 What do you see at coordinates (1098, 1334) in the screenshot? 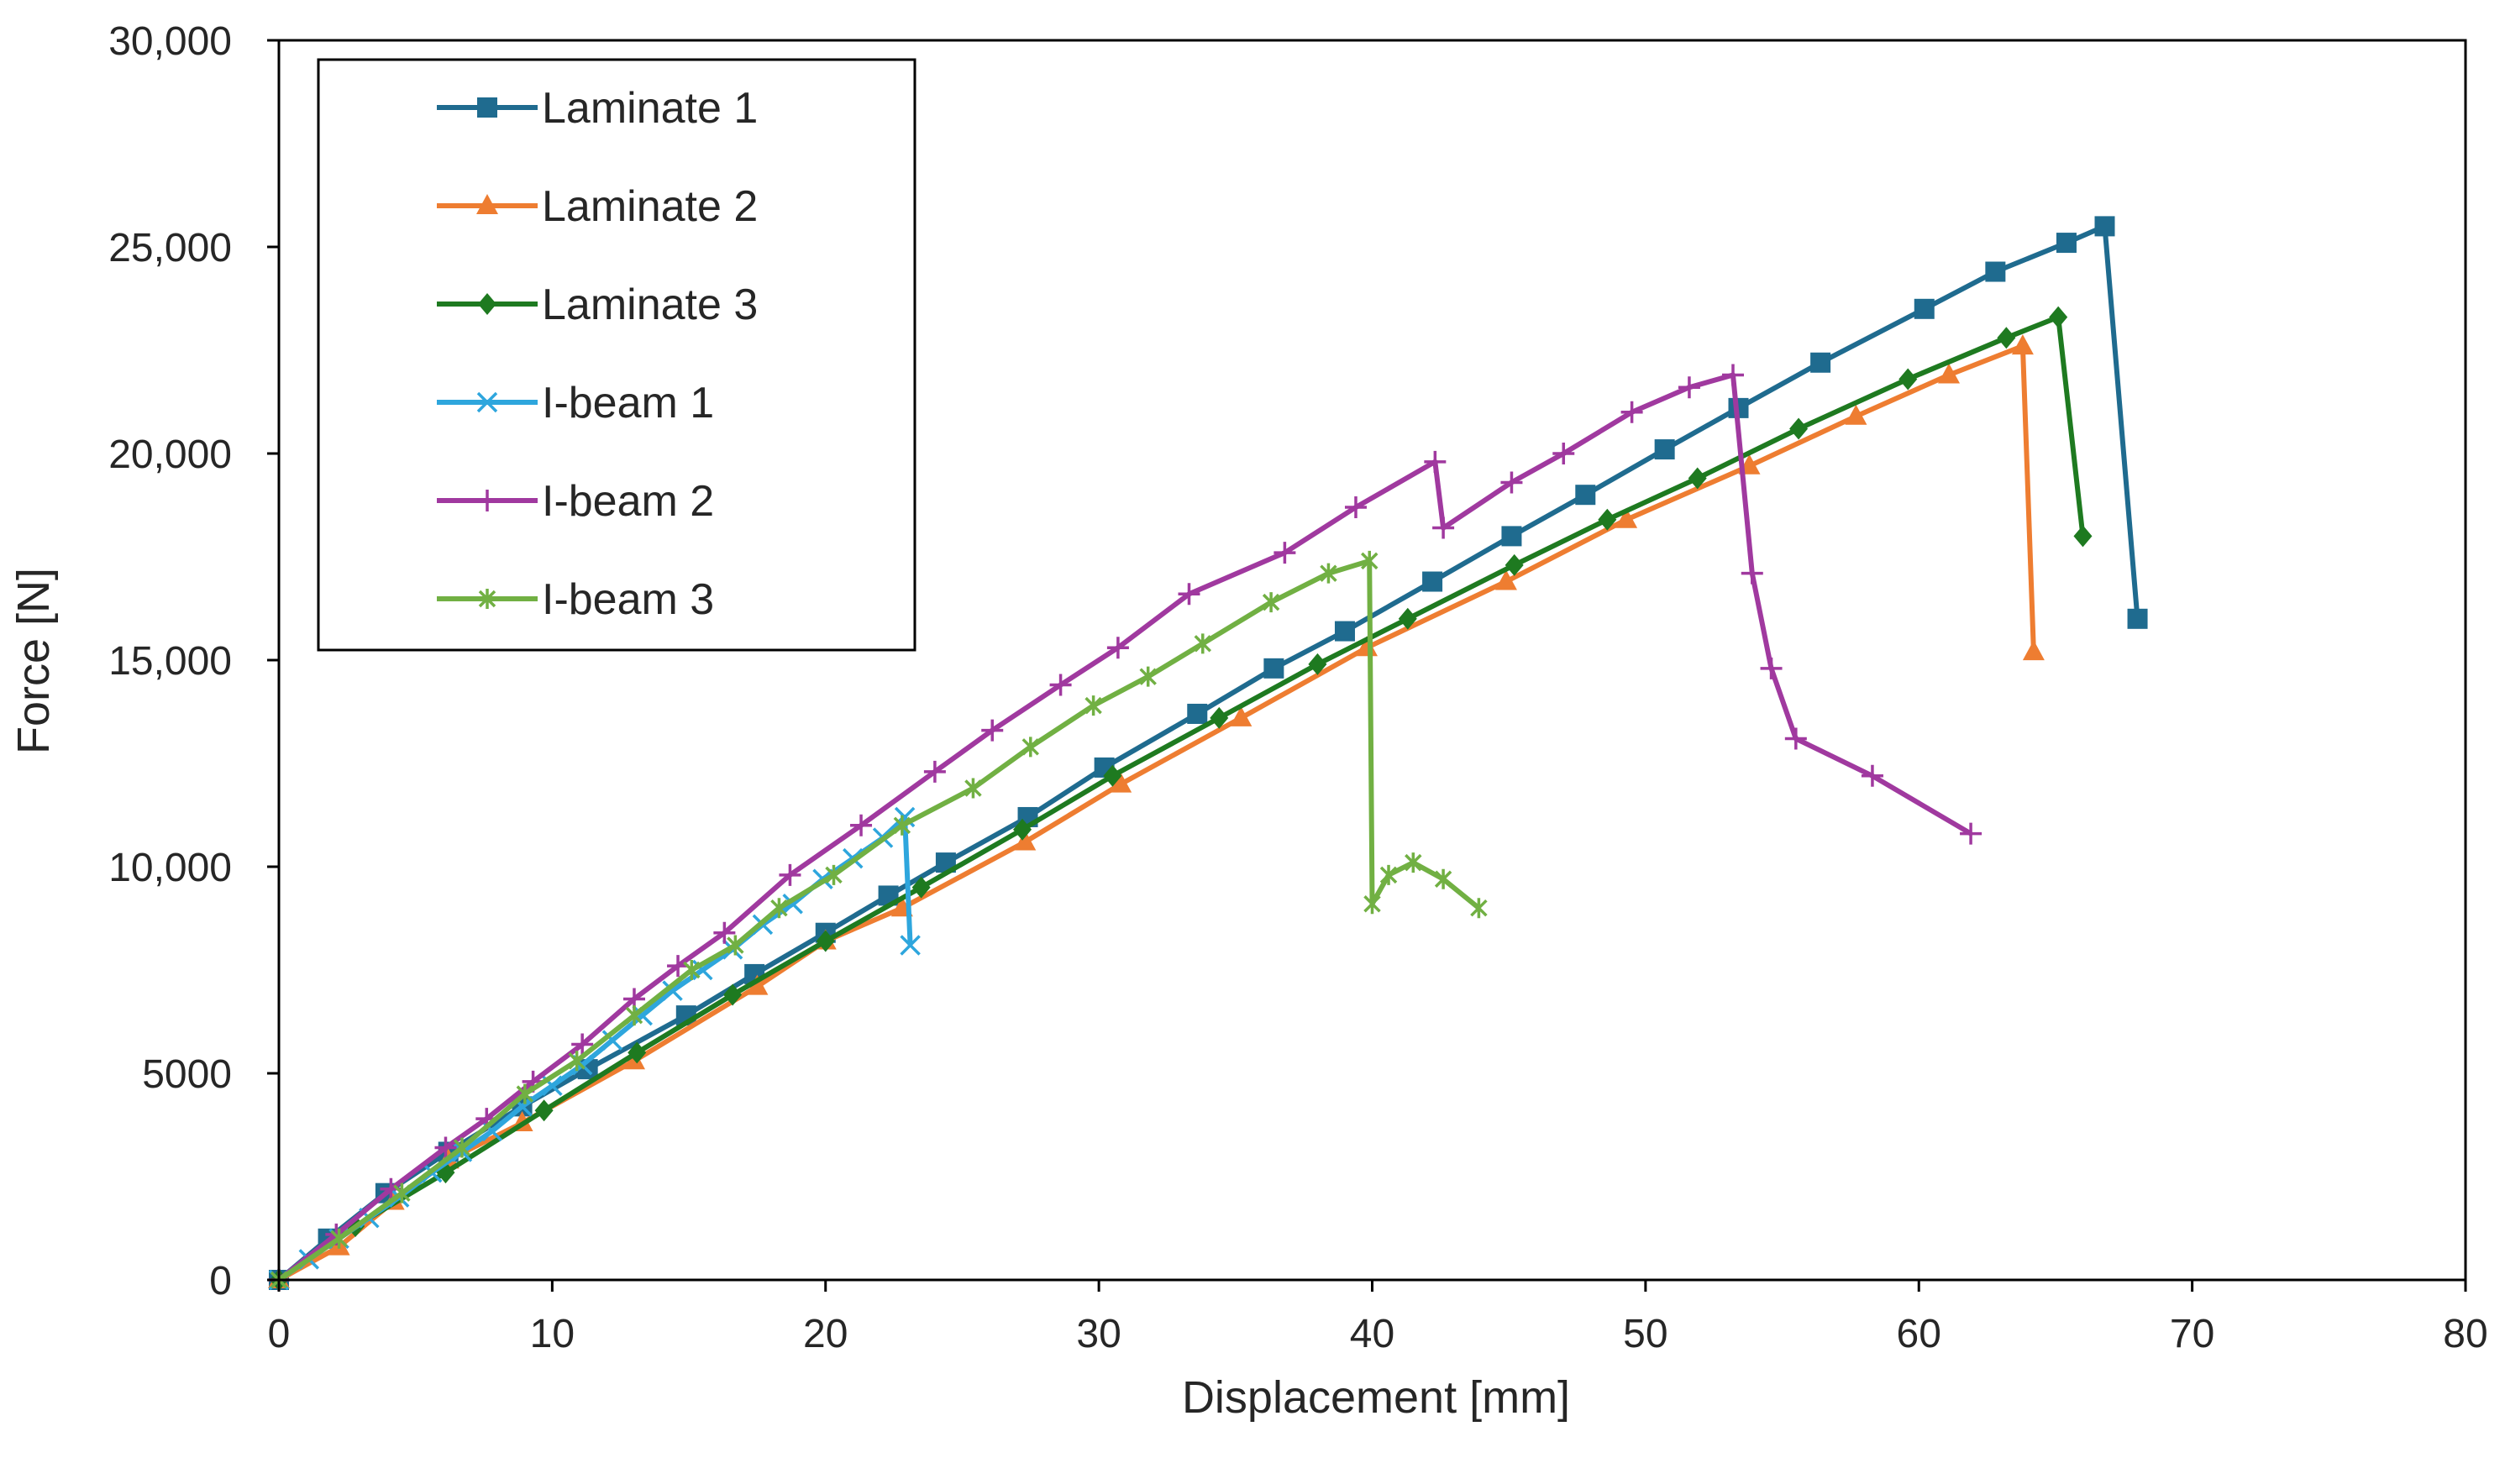
I see `x-tick-label: 30` at bounding box center [1098, 1334].